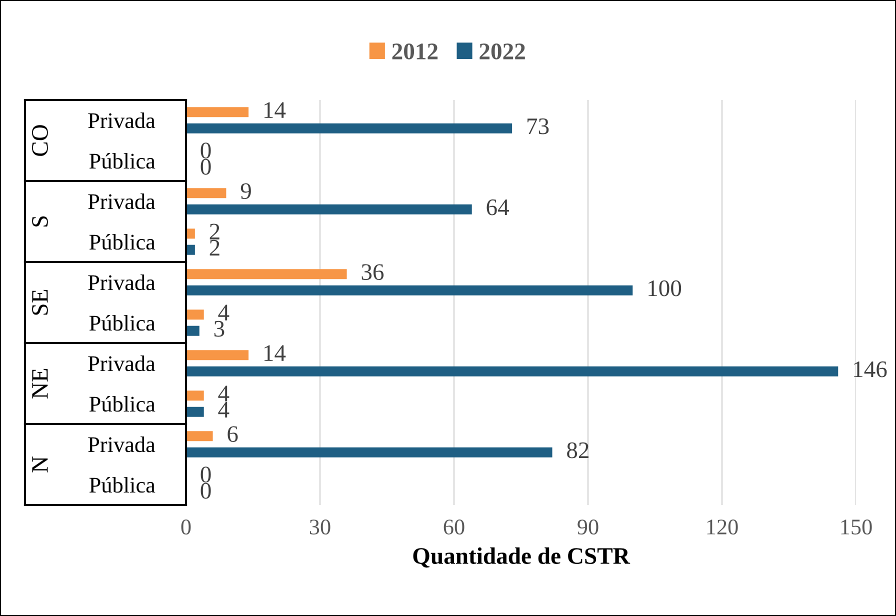 Image resolution: width=896 pixels, height=616 pixels. What do you see at coordinates (320, 527) in the screenshot?
I see `x-tick-label: 30` at bounding box center [320, 527].